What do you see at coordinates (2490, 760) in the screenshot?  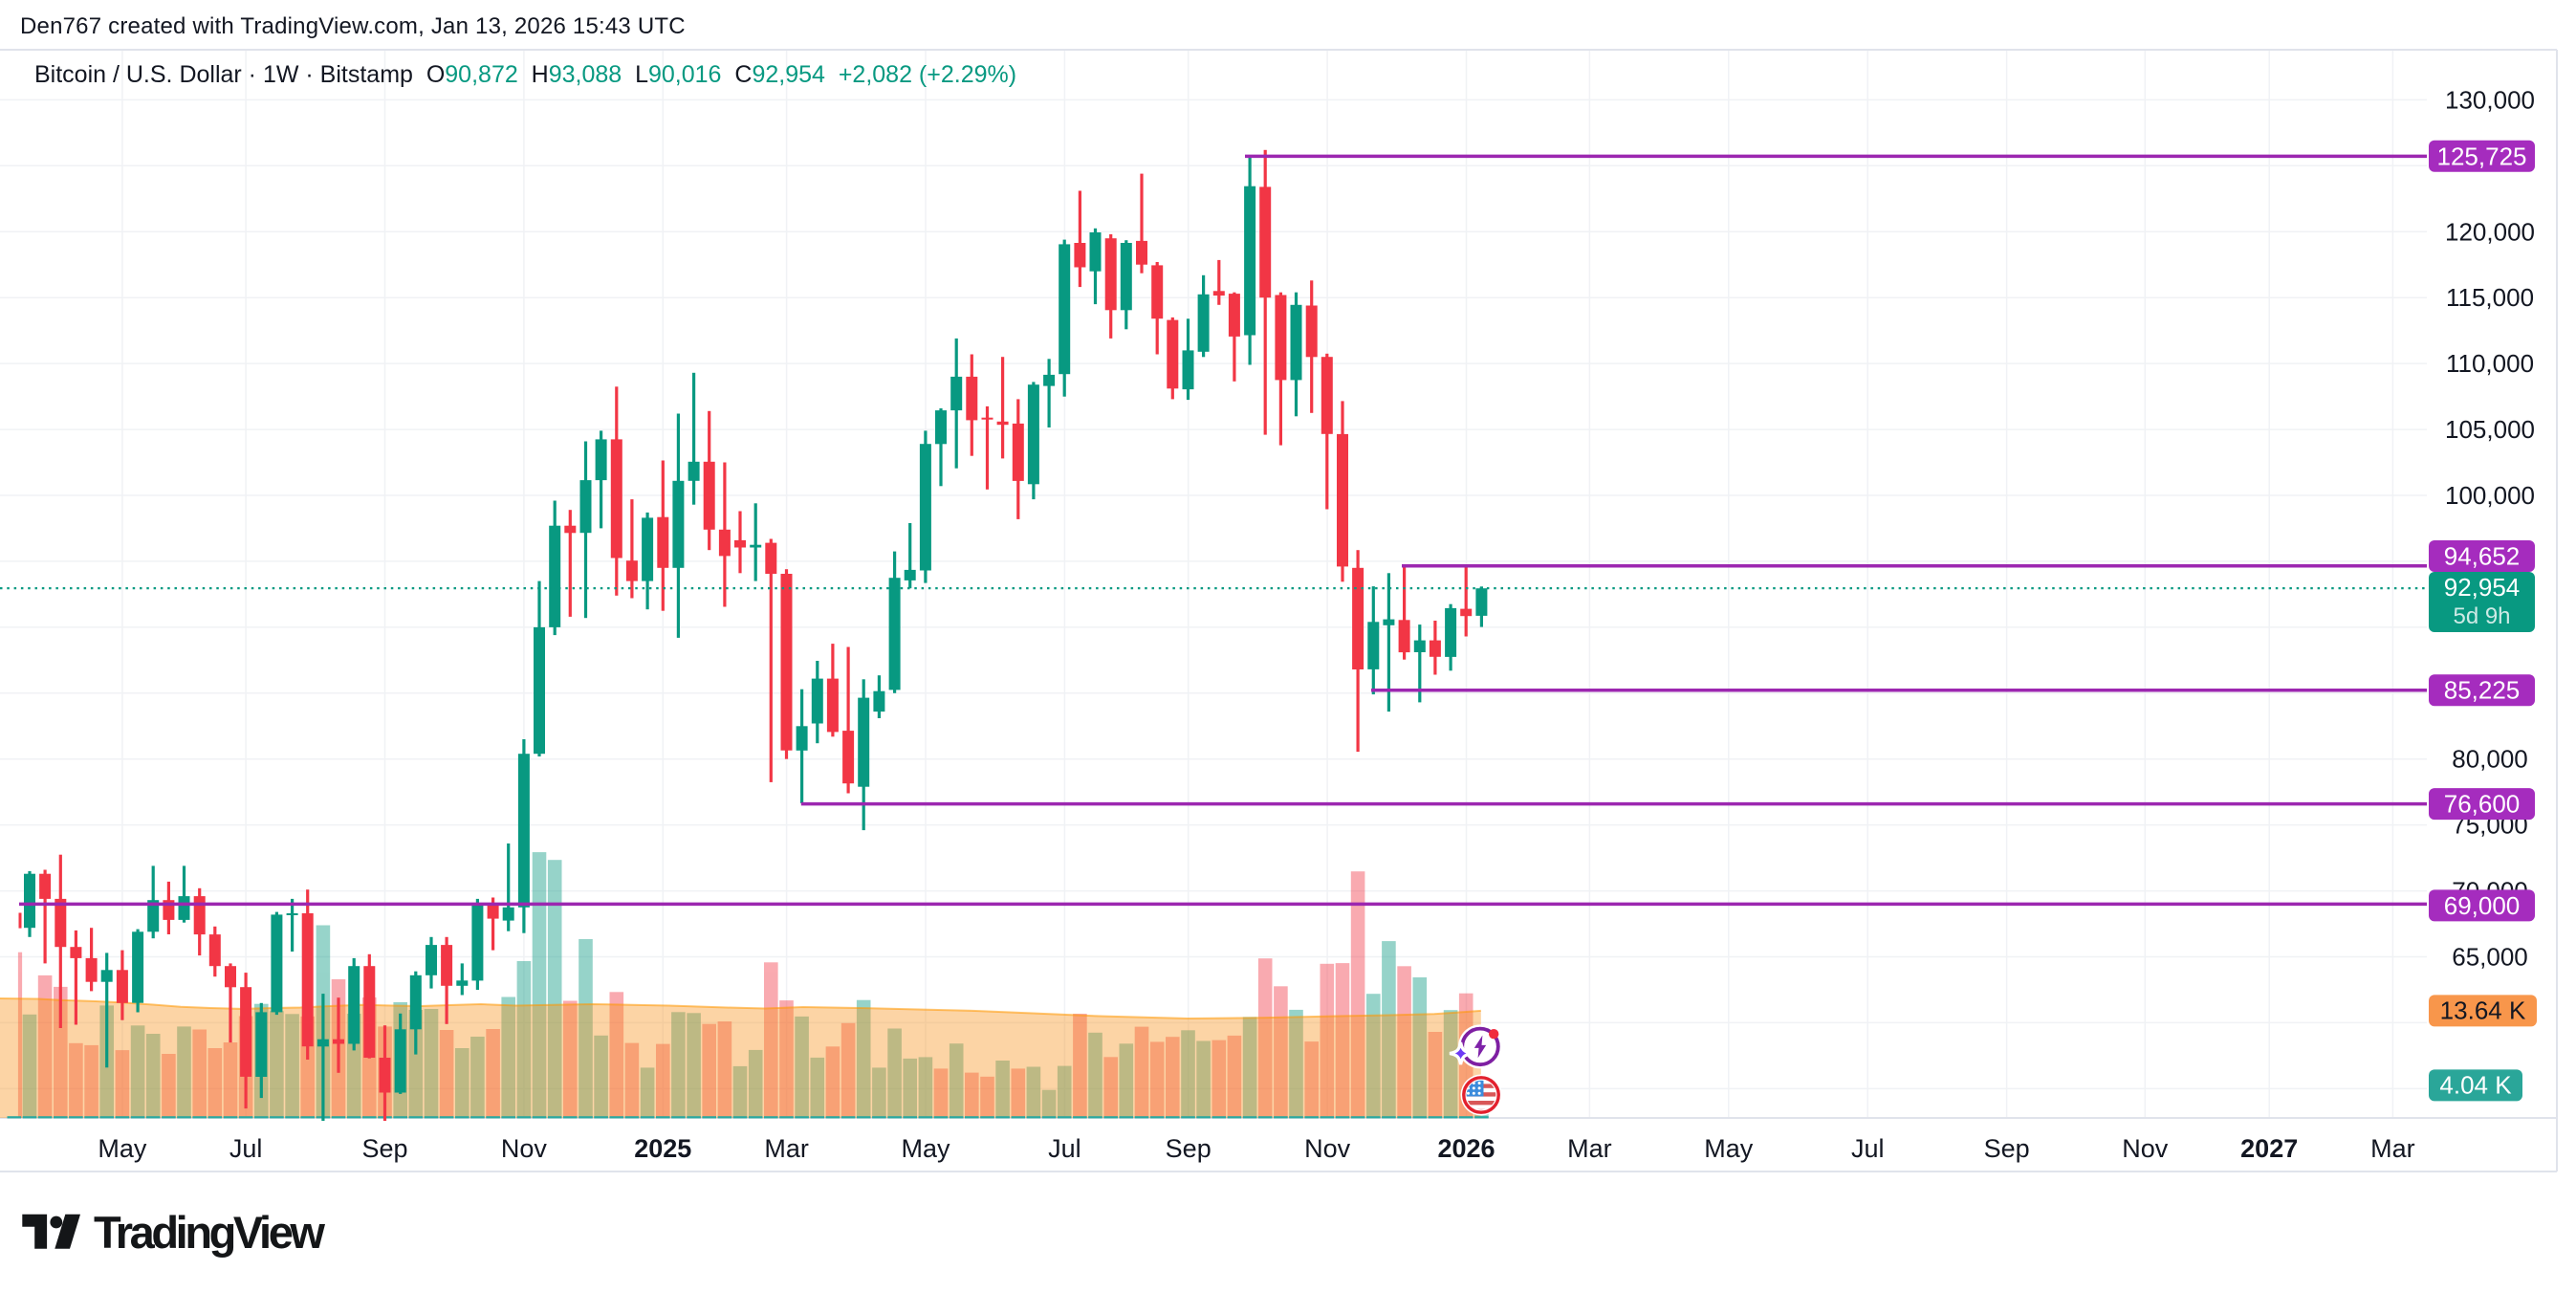 I see `svg-text: 80,000` at bounding box center [2490, 760].